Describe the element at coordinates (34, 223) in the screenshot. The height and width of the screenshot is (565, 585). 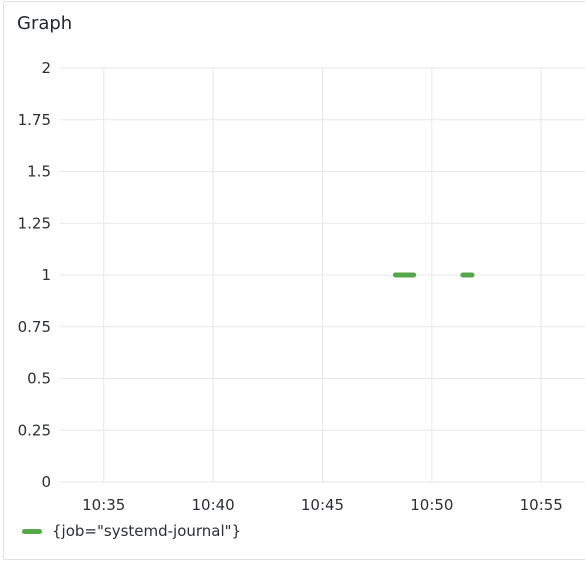
I see `y-tick-label: 1.25` at that location.